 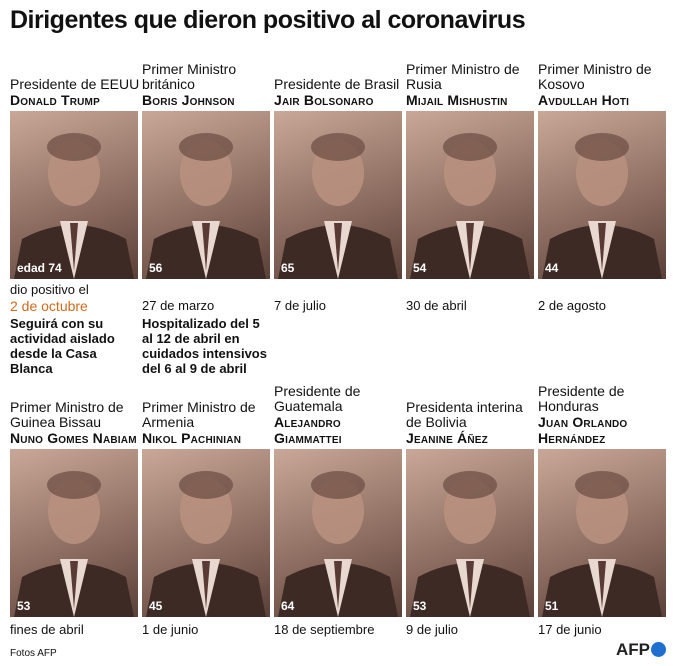 I want to click on afp-logo-dot, so click(x=658, y=649).